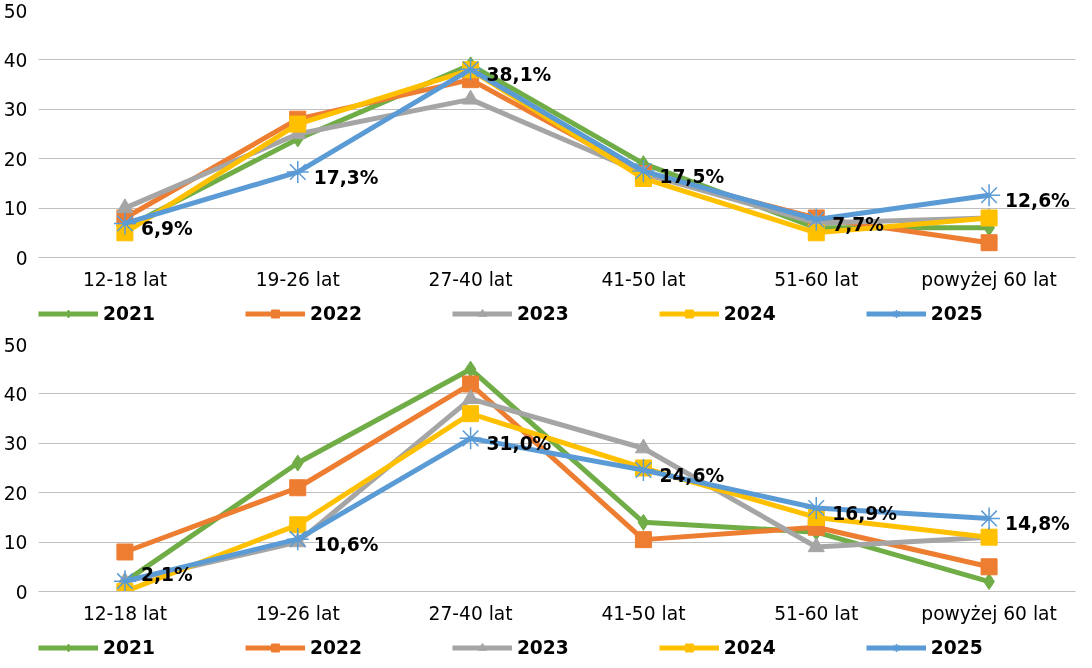 Image resolution: width=1092 pixels, height=668 pixels. I want to click on data-label: 12,6%, so click(1038, 201).